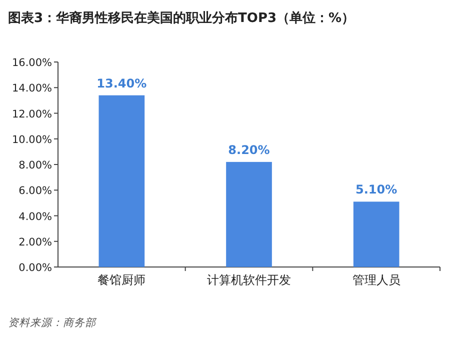 This screenshot has height=341, width=452. Describe the element at coordinates (35, 191) in the screenshot. I see `y-tick-label: 6.00%` at that location.